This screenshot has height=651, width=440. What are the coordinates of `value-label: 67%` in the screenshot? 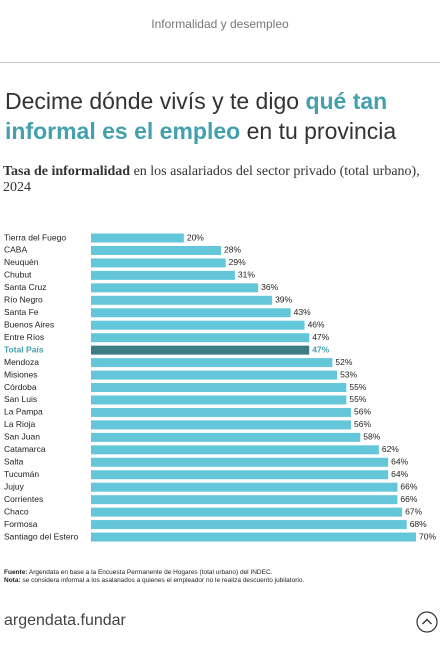 It's located at (413, 511).